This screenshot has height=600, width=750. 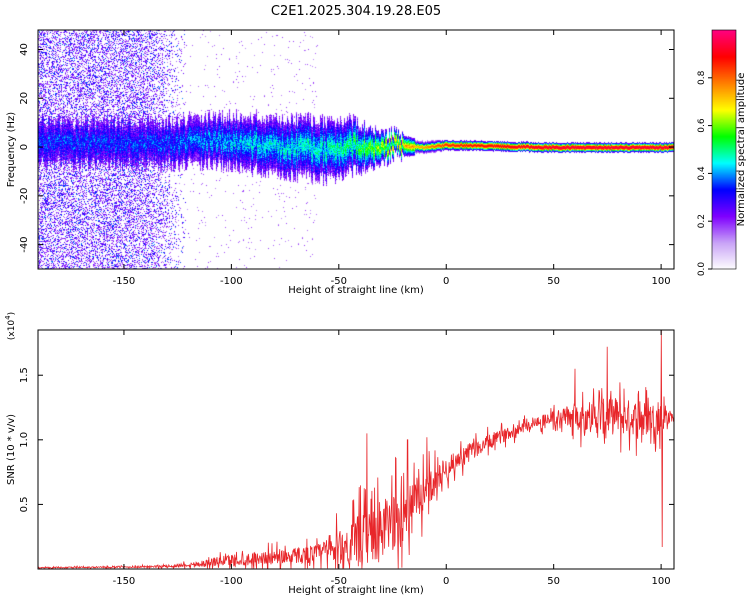 What do you see at coordinates (124, 581) in the screenshot?
I see `snr-x-tick-label: -150` at bounding box center [124, 581].